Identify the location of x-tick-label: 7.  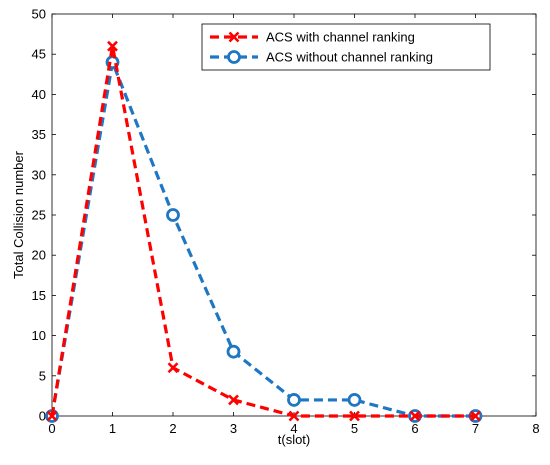
(475, 428).